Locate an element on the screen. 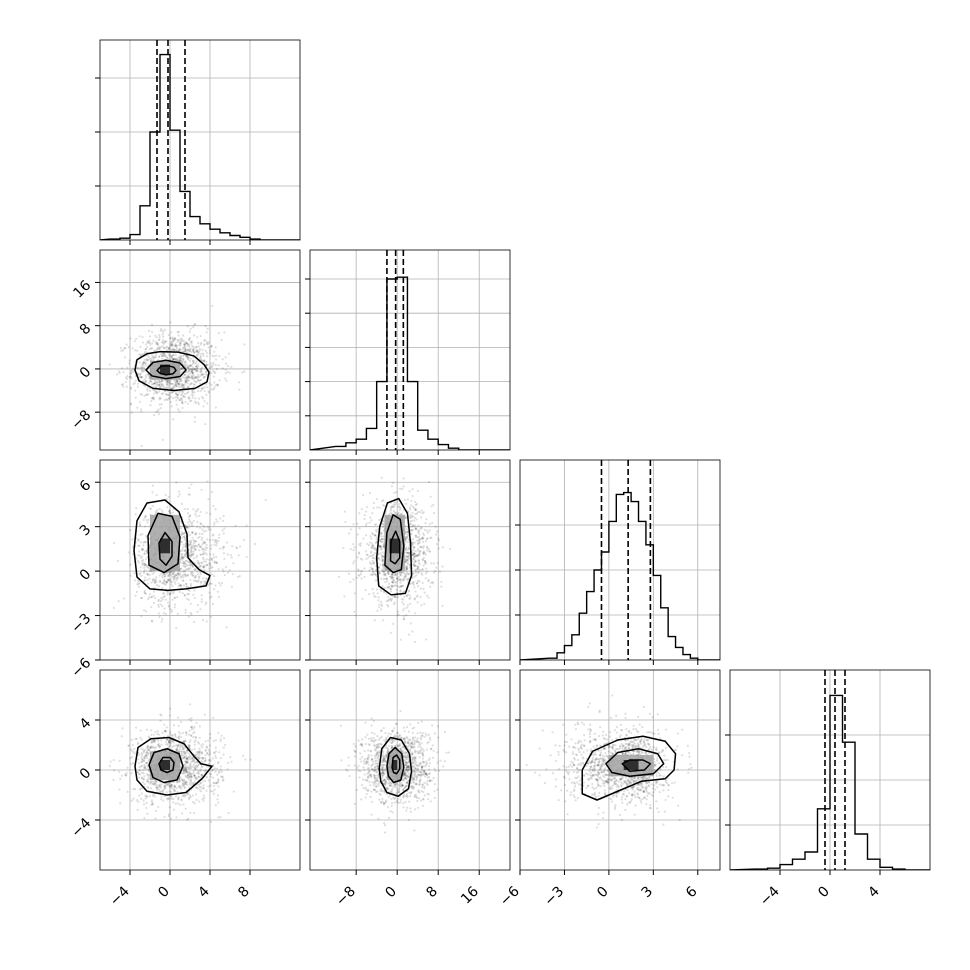 This screenshot has width=970, height=970. contour-level is located at coordinates (164, 543).